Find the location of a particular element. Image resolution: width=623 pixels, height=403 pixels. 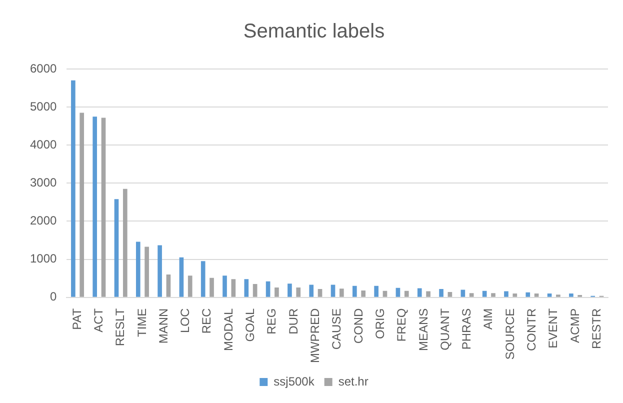

x-tick-label: QUANT is located at coordinates (445, 329).